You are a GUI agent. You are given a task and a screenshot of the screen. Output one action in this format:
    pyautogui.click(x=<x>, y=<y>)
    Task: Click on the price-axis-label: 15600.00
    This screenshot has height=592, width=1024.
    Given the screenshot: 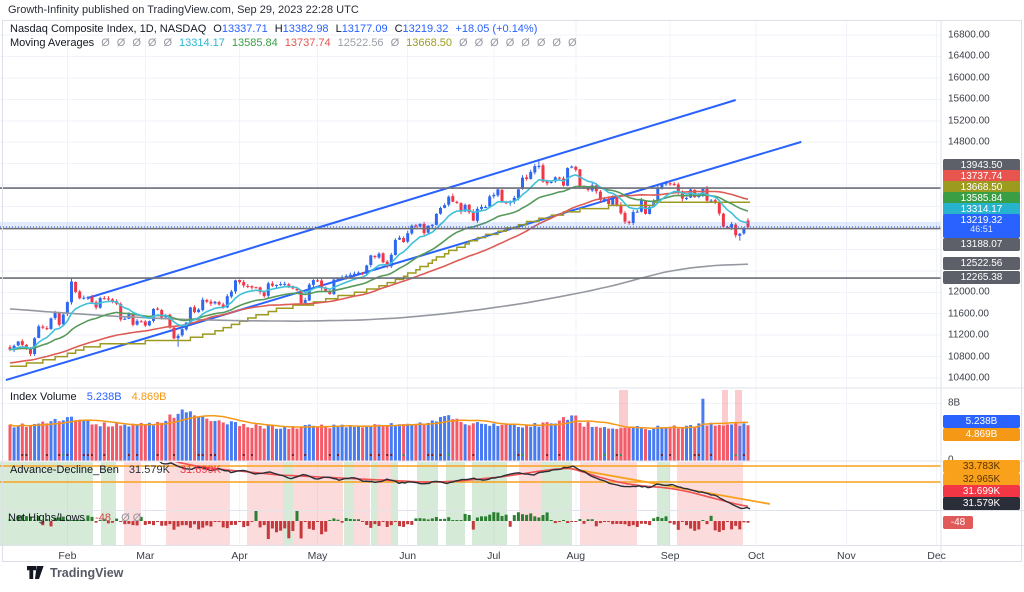 What is the action you would take?
    pyautogui.click(x=969, y=99)
    